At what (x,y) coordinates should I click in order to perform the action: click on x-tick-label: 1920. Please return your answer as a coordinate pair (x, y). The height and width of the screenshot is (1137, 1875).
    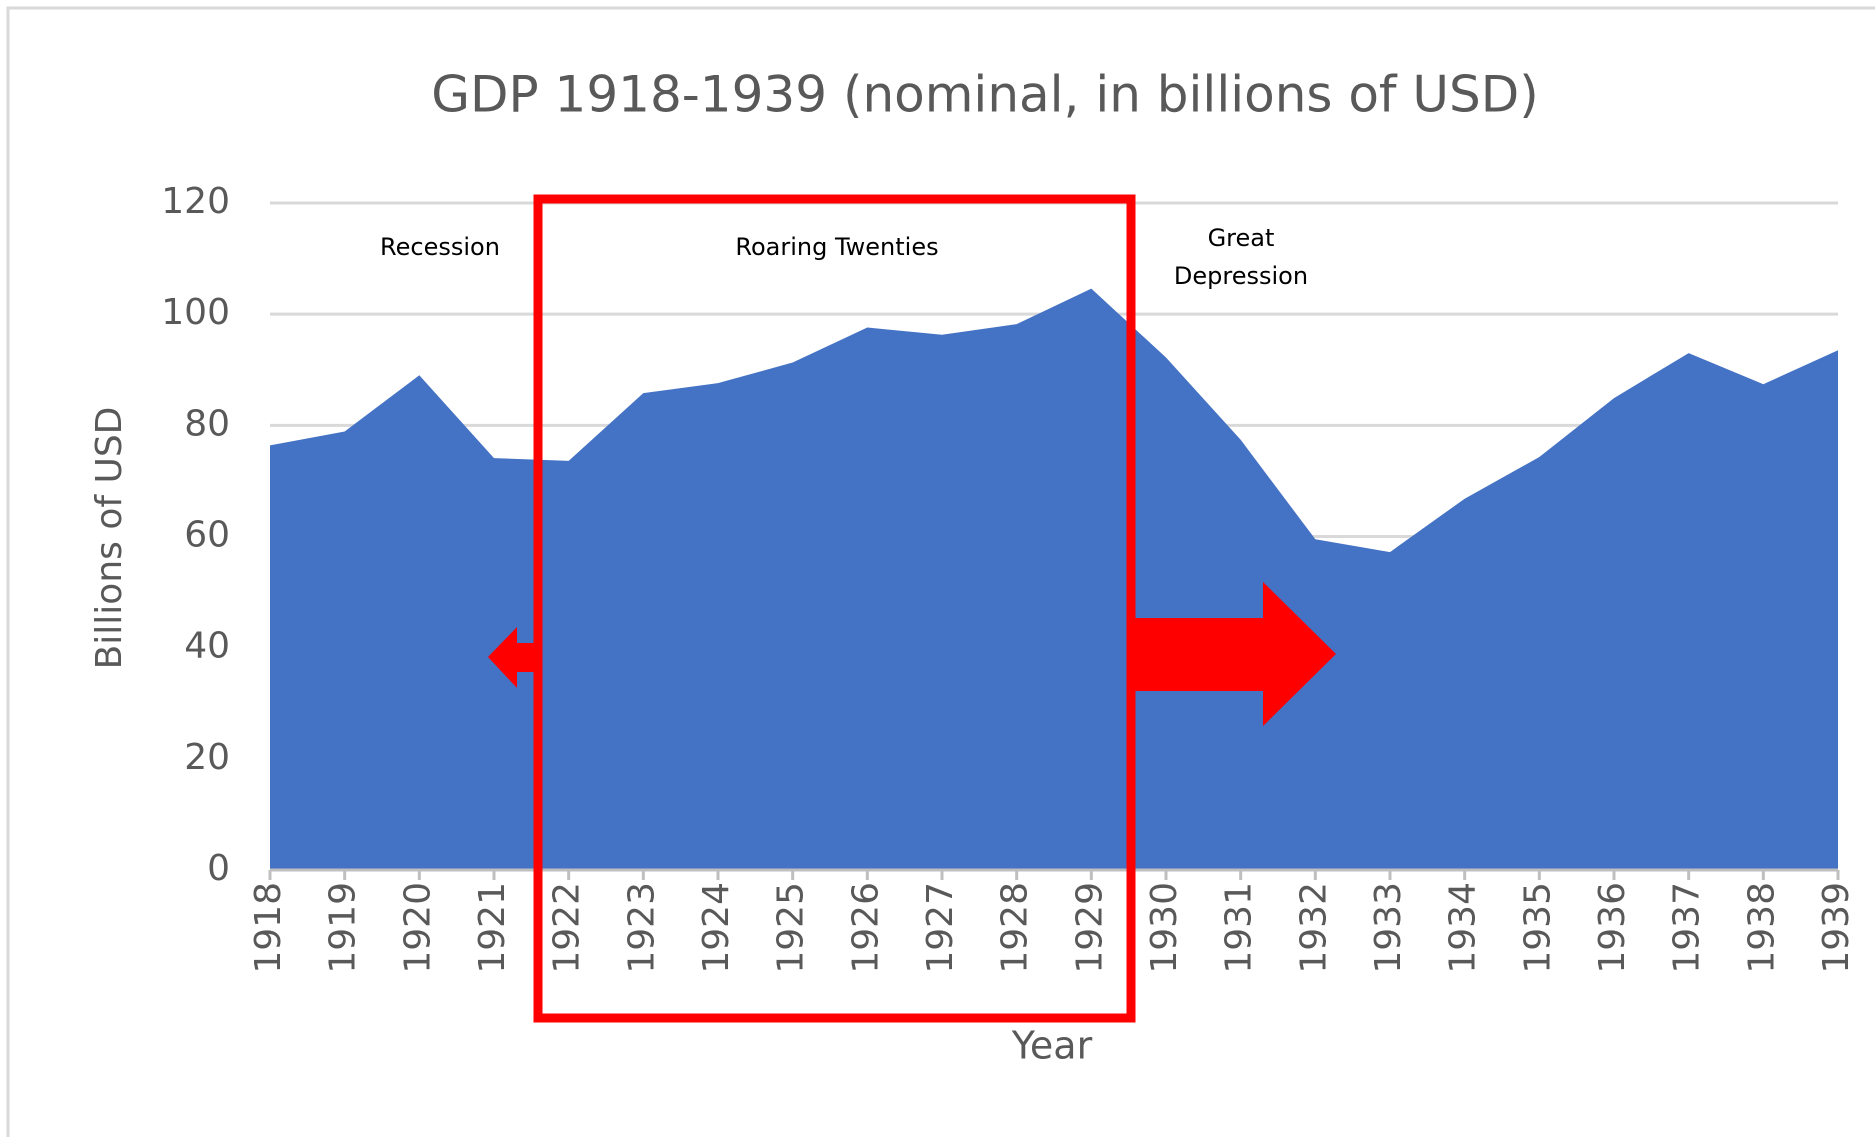
    Looking at the image, I should click on (417, 928).